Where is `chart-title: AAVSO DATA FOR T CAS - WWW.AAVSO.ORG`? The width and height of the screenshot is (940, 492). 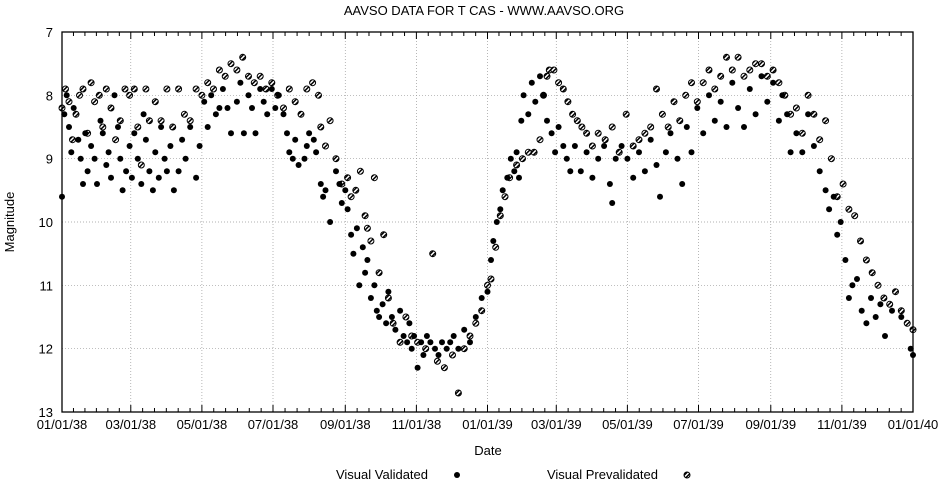
chart-title: AAVSO DATA FOR T CAS - WWW.AAVSO.ORG is located at coordinates (484, 10).